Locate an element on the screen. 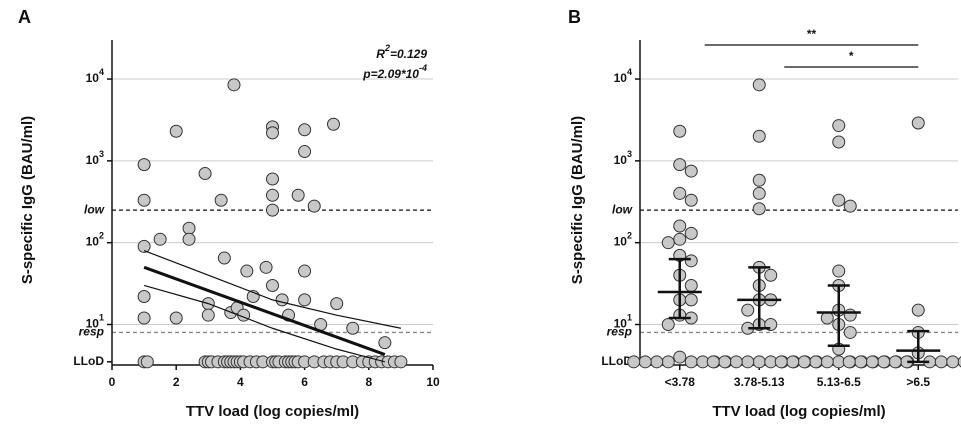  y-tick-label: 10⁴ is located at coordinates (623, 76).